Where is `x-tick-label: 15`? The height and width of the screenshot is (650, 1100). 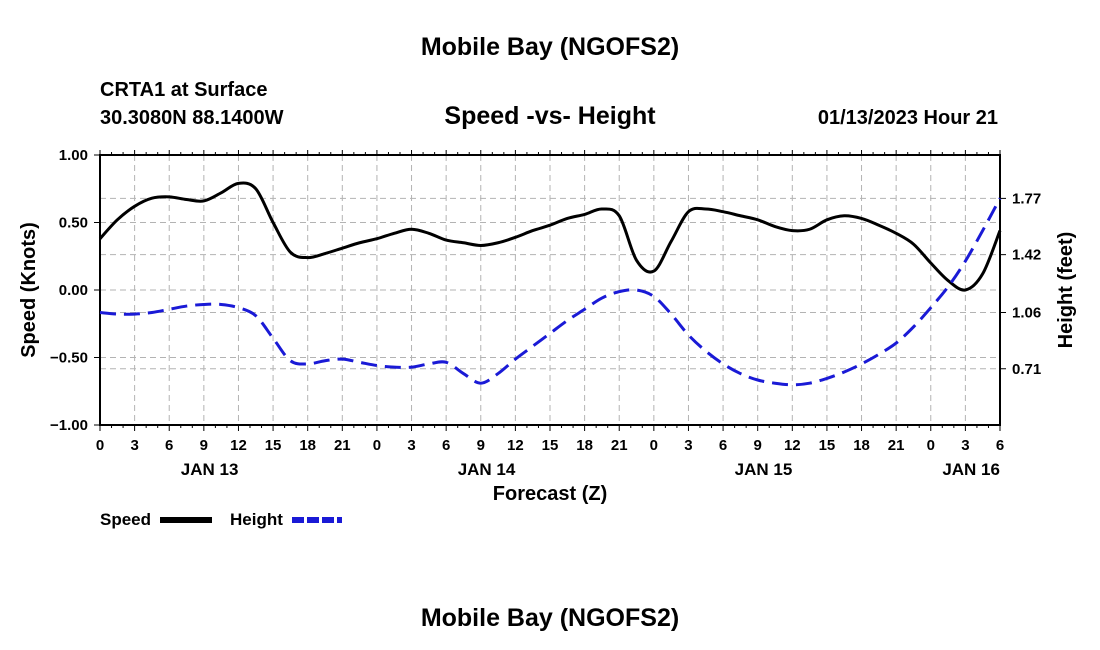
x-tick-label: 15 is located at coordinates (273, 445).